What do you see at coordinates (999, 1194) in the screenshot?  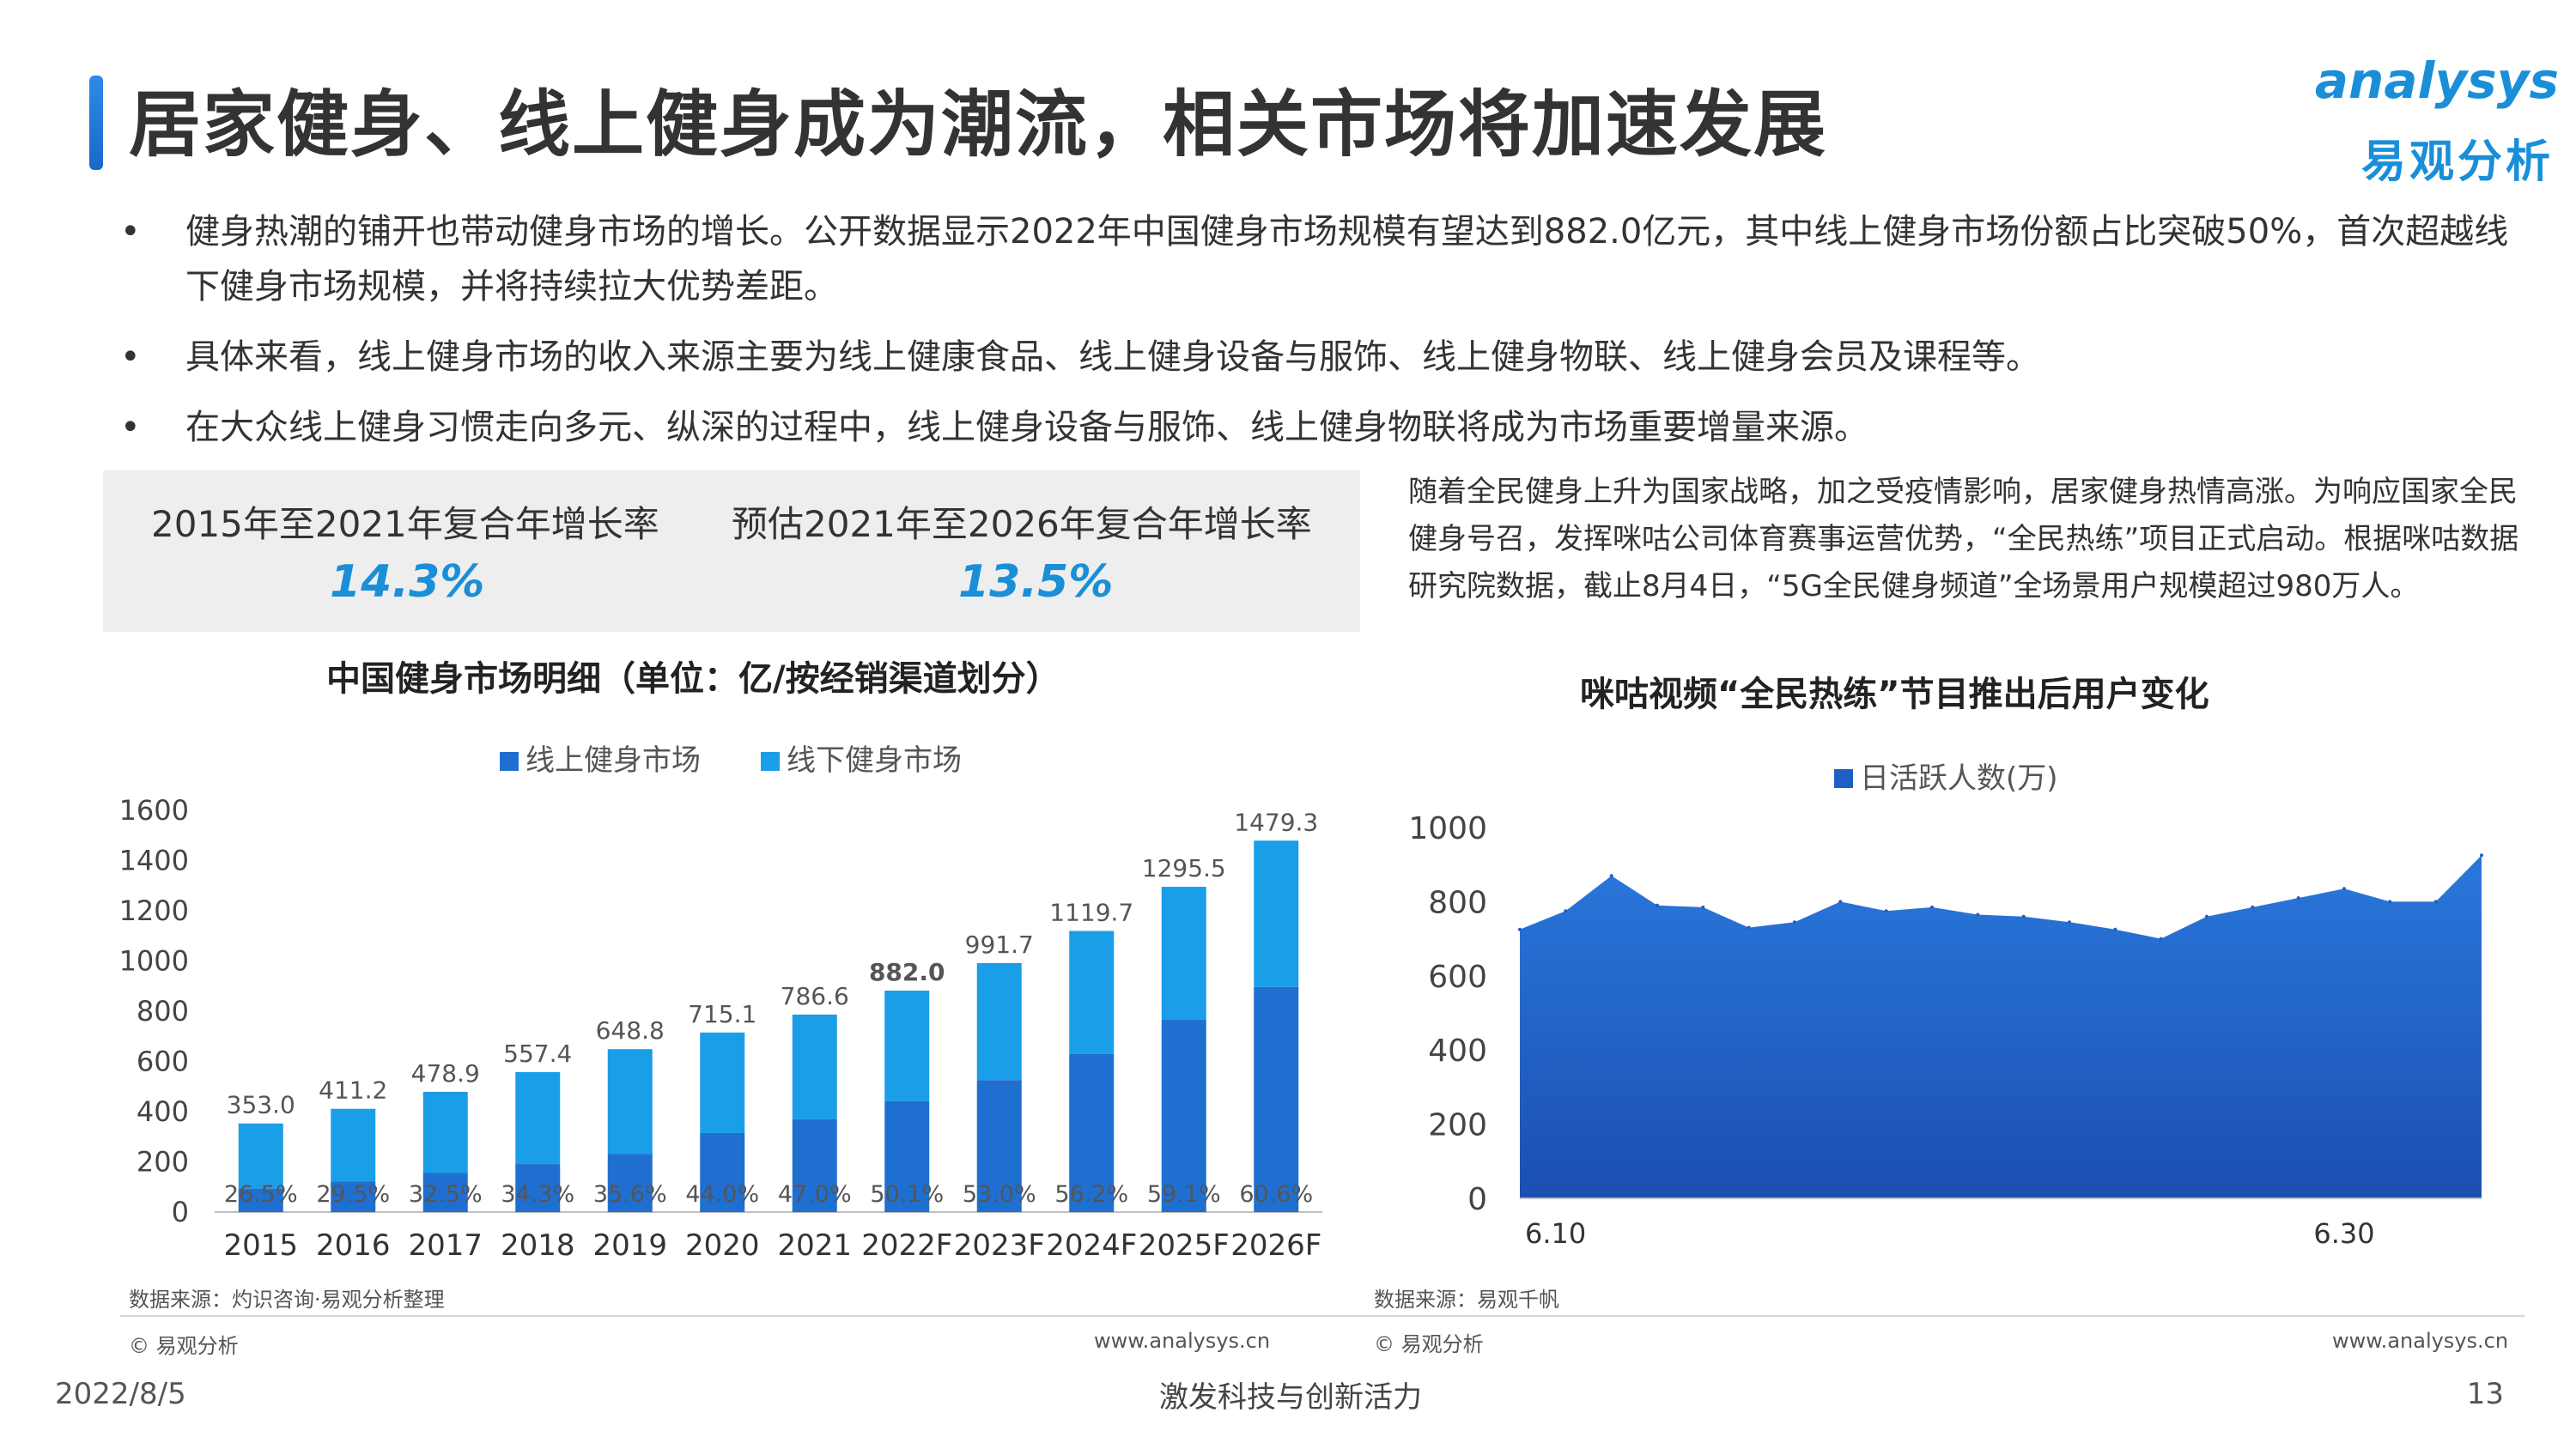 I see `bar-share-label: 53.0%` at bounding box center [999, 1194].